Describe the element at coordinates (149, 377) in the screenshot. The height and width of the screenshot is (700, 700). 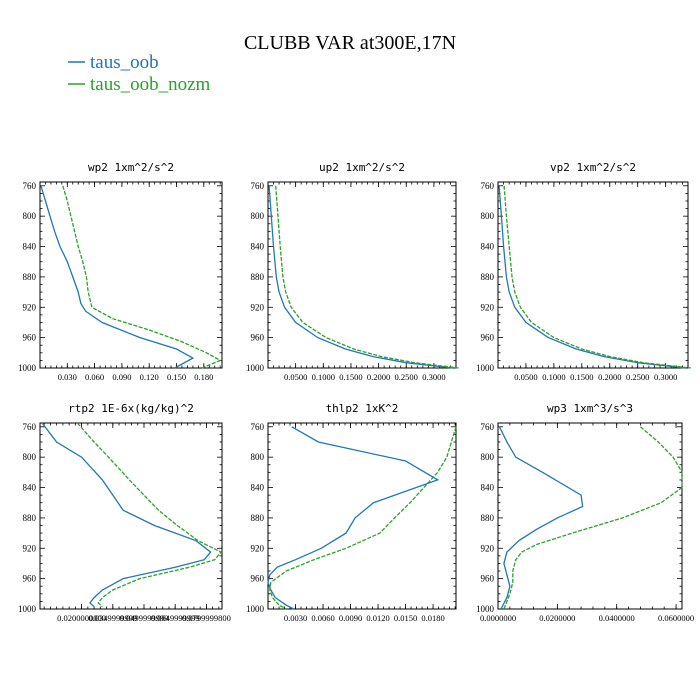
I see `x-tick-label: 0.120` at that location.